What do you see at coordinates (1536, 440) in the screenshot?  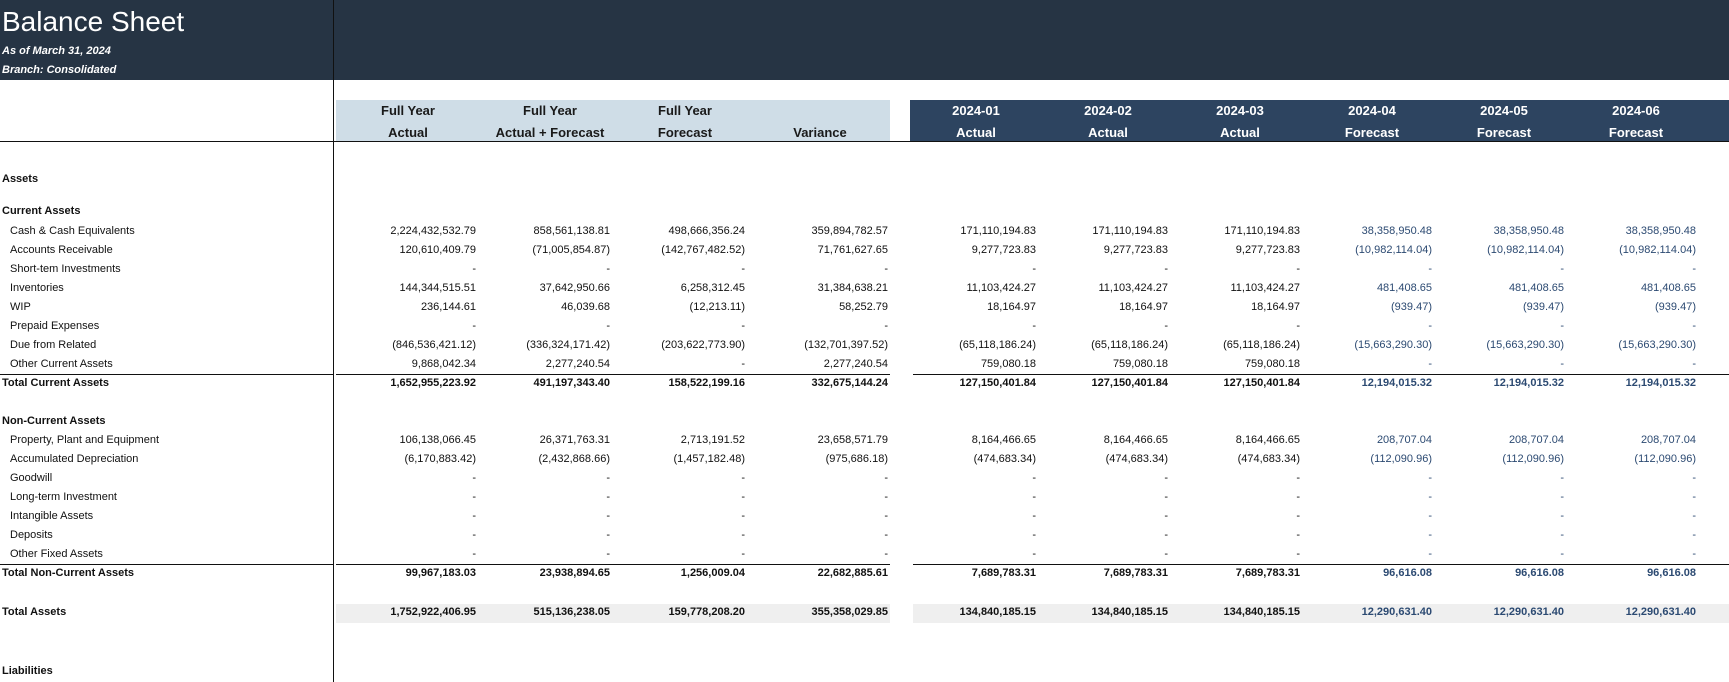 I see `table-cell: 208,707.04` at bounding box center [1536, 440].